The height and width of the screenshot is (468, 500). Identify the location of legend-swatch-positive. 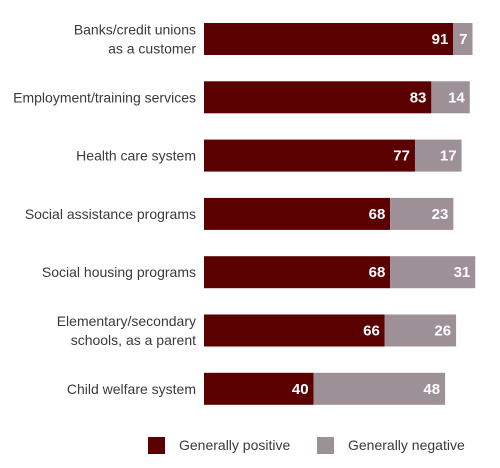
(156, 445).